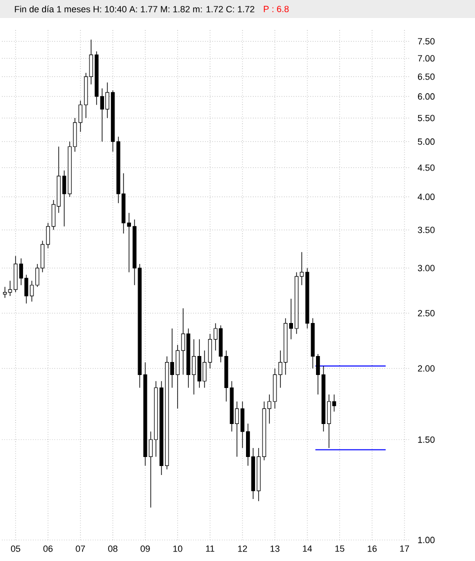 This screenshot has height=561, width=475. What do you see at coordinates (426, 41) in the screenshot?
I see `y-tick-label: 7.50` at bounding box center [426, 41].